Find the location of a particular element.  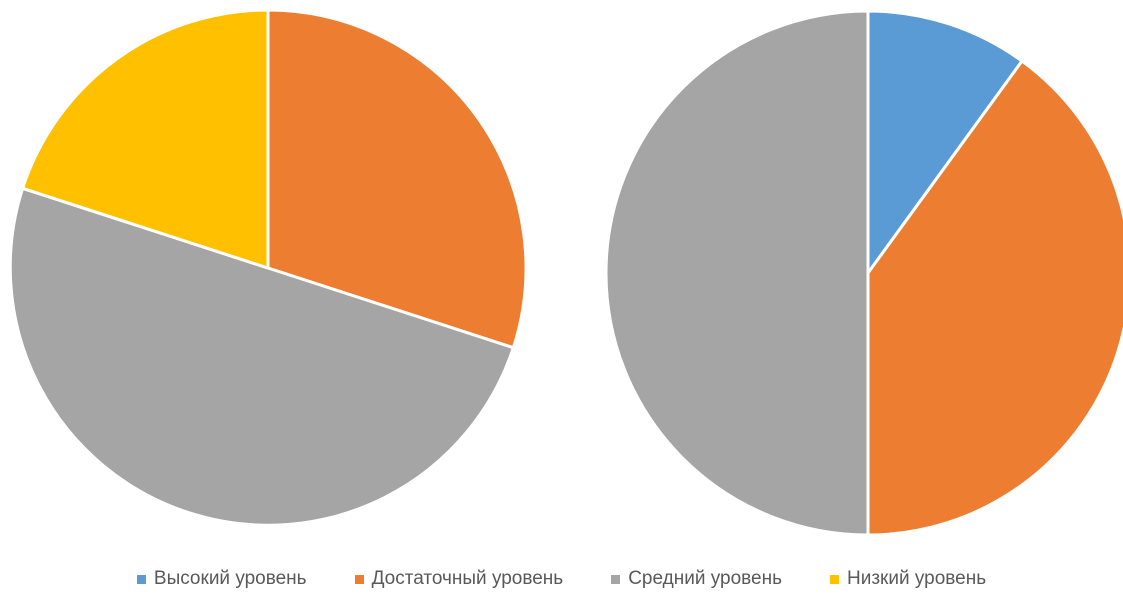

legend-item-low: Низкий уровень is located at coordinates (908, 579).